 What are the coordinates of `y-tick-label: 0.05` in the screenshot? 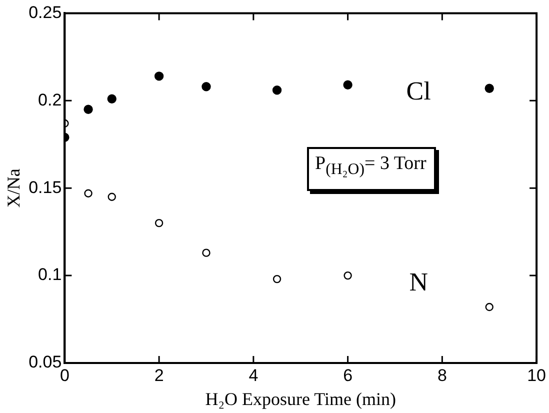 It's located at (45, 362).